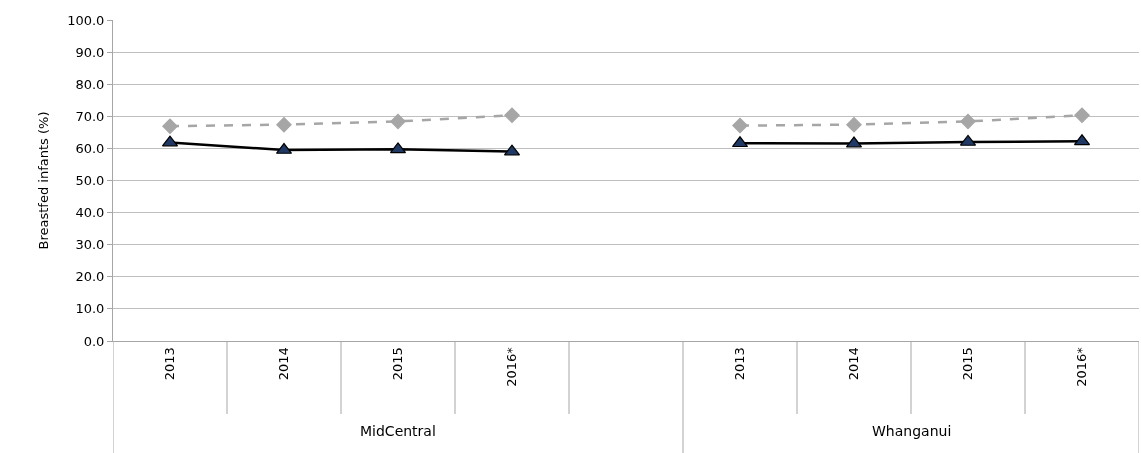 The width and height of the screenshot is (1141, 453). Describe the element at coordinates (398, 431) in the screenshot. I see `text: MidCentral` at that location.